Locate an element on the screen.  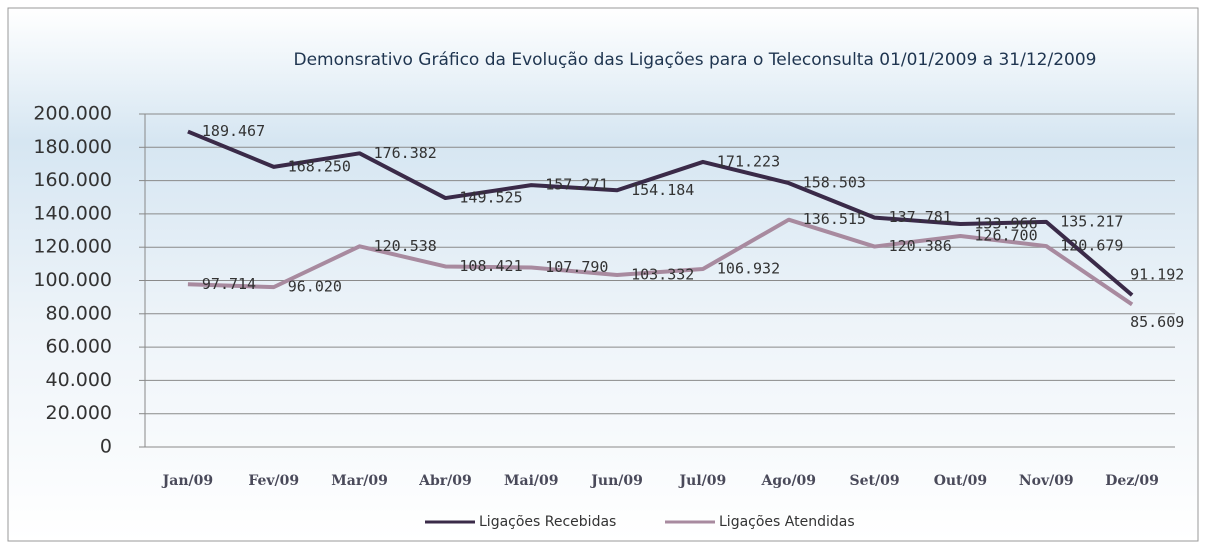
x-tick-label: Nov/09 is located at coordinates (1046, 481).